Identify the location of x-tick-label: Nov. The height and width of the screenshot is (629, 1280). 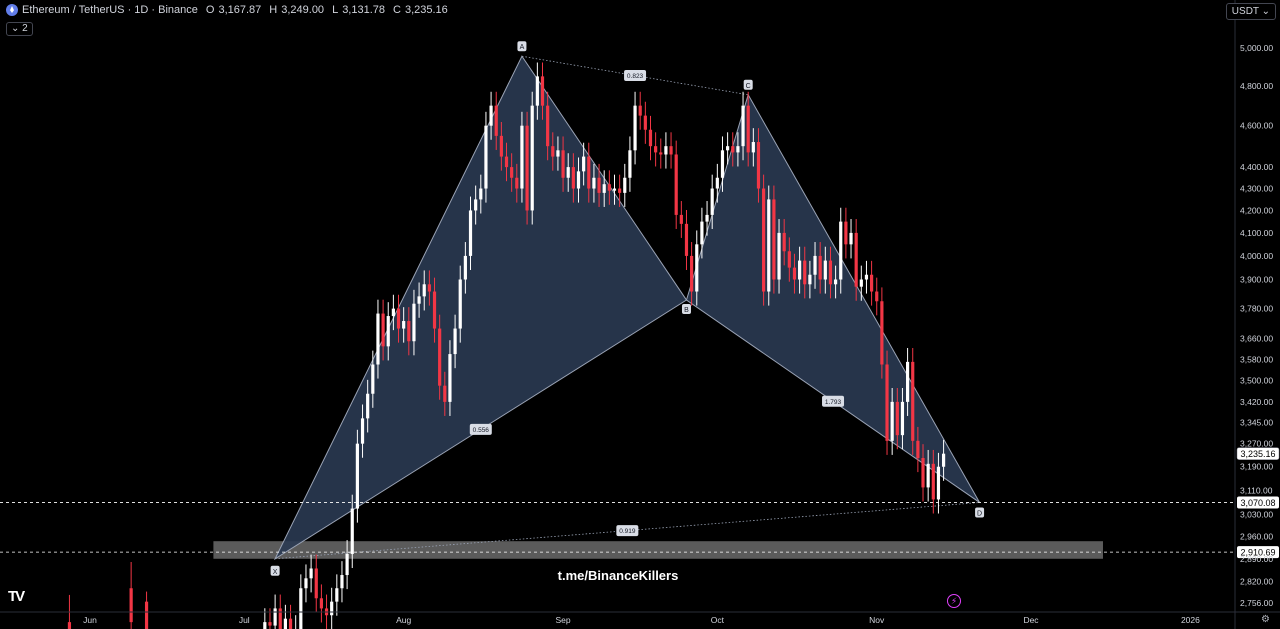
(877, 620).